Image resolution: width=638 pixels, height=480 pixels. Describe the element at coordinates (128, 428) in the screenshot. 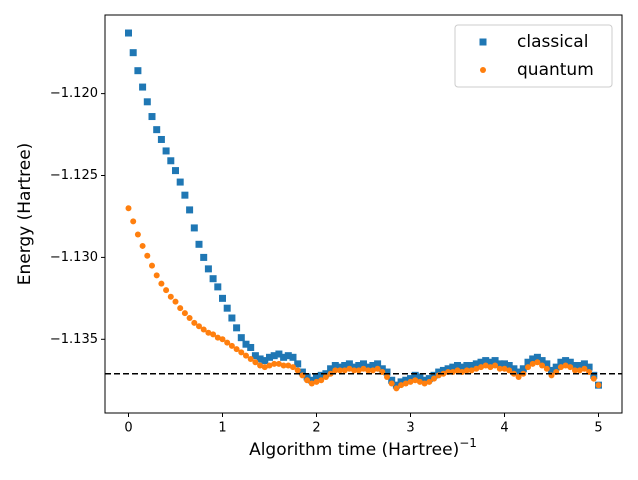

I see `x-tick-label: 0` at that location.